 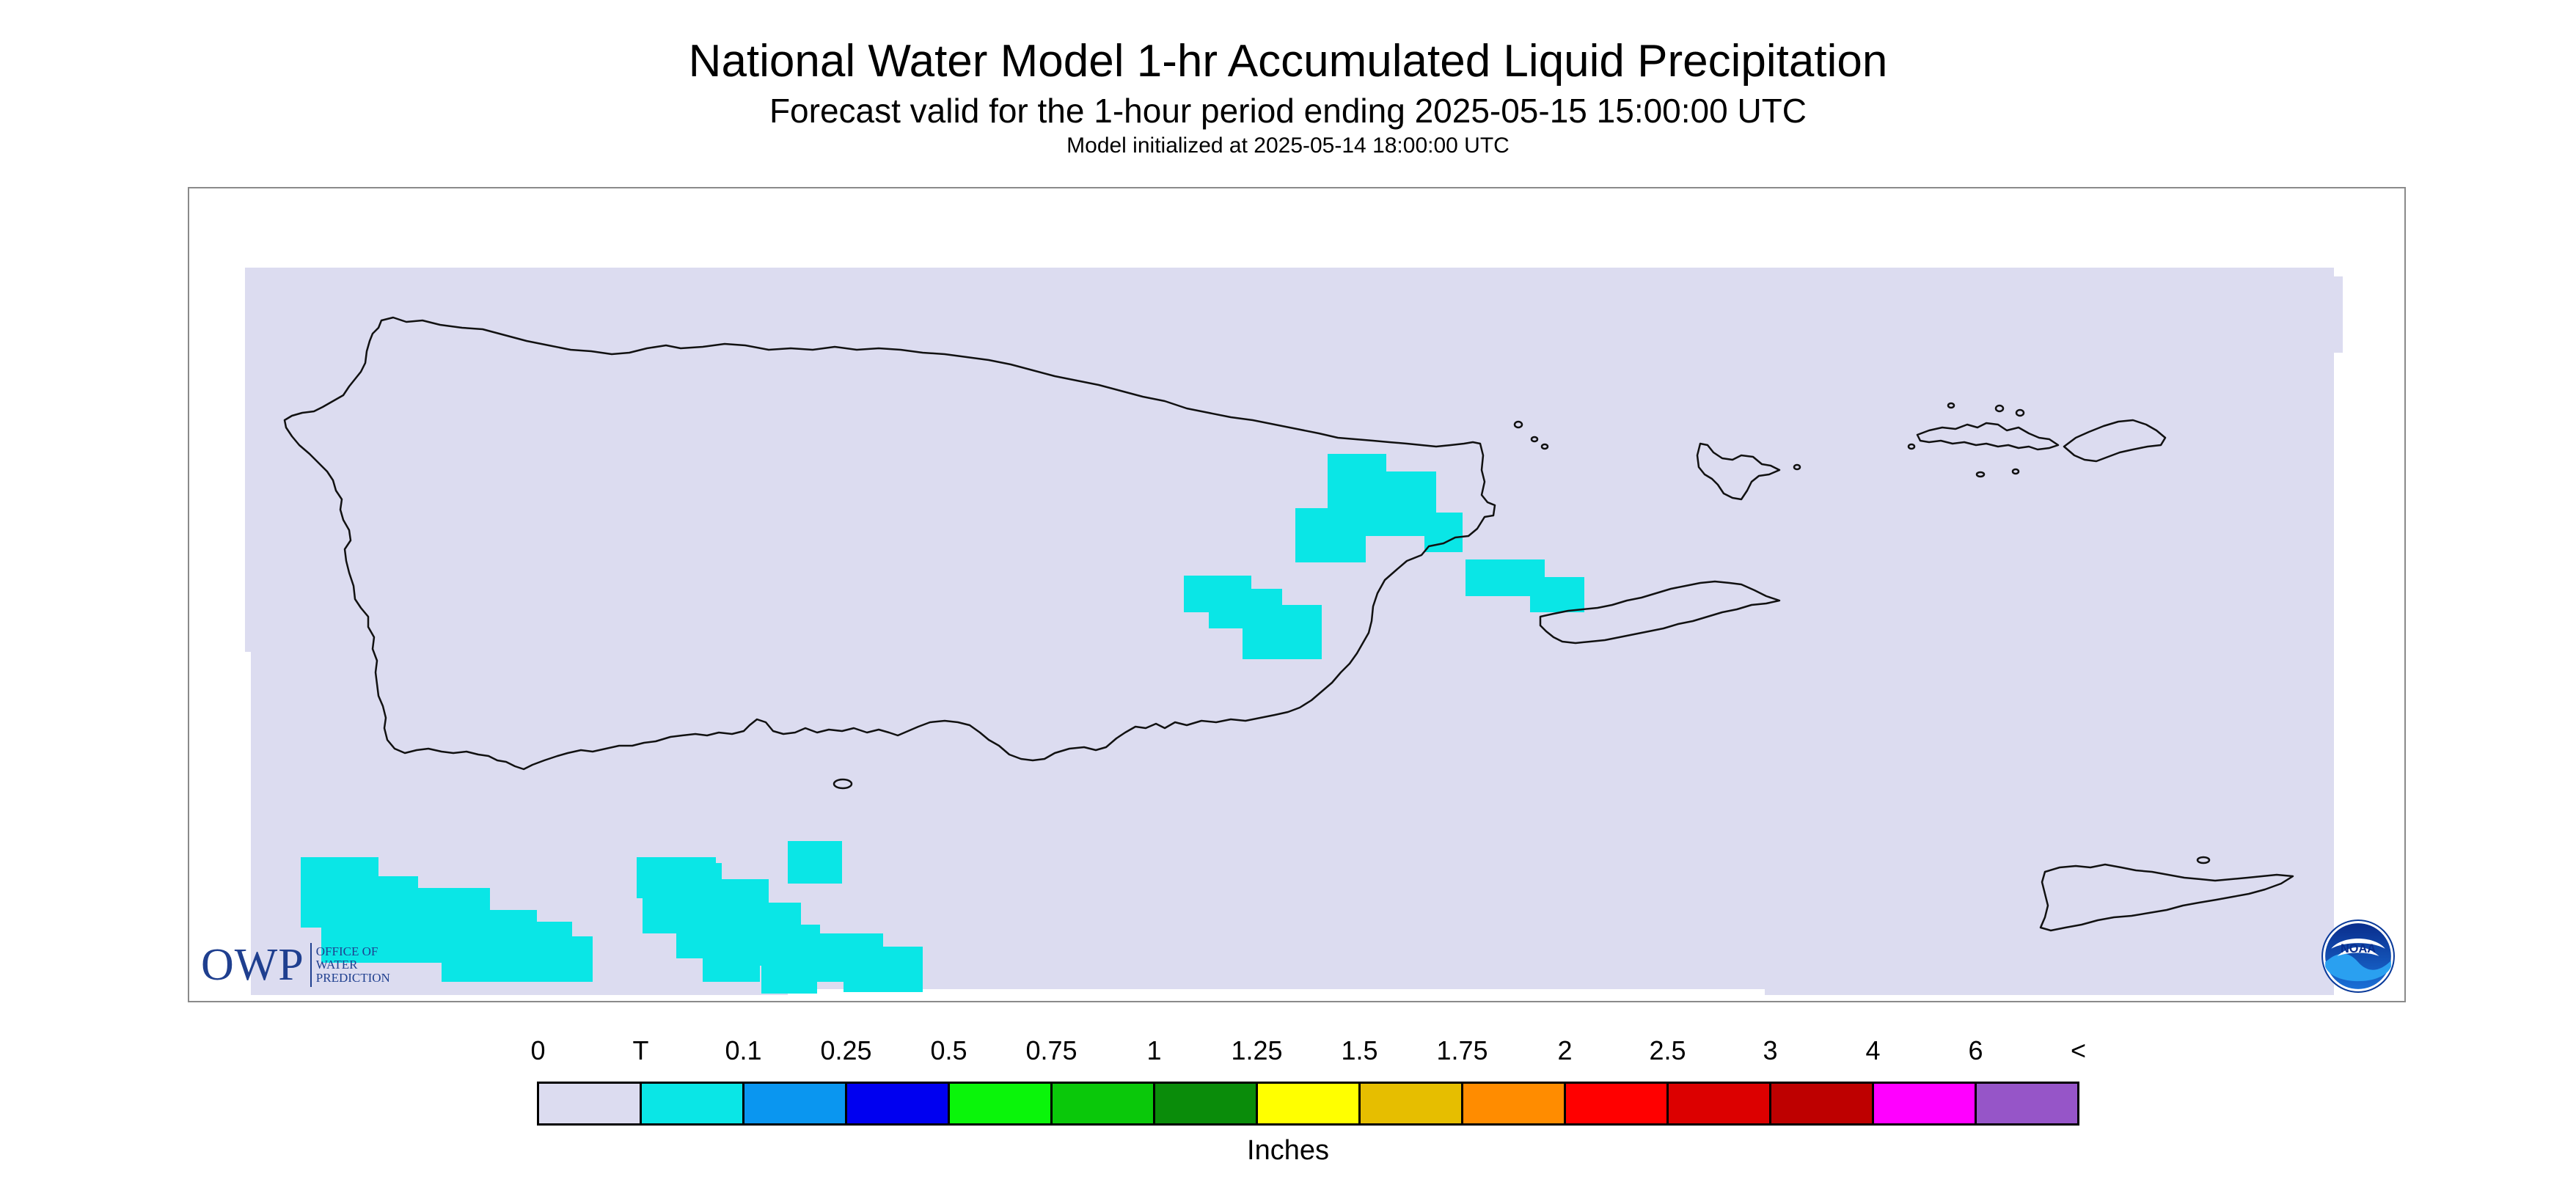 I want to click on owp-logo-word-2: WATER, so click(x=336, y=965).